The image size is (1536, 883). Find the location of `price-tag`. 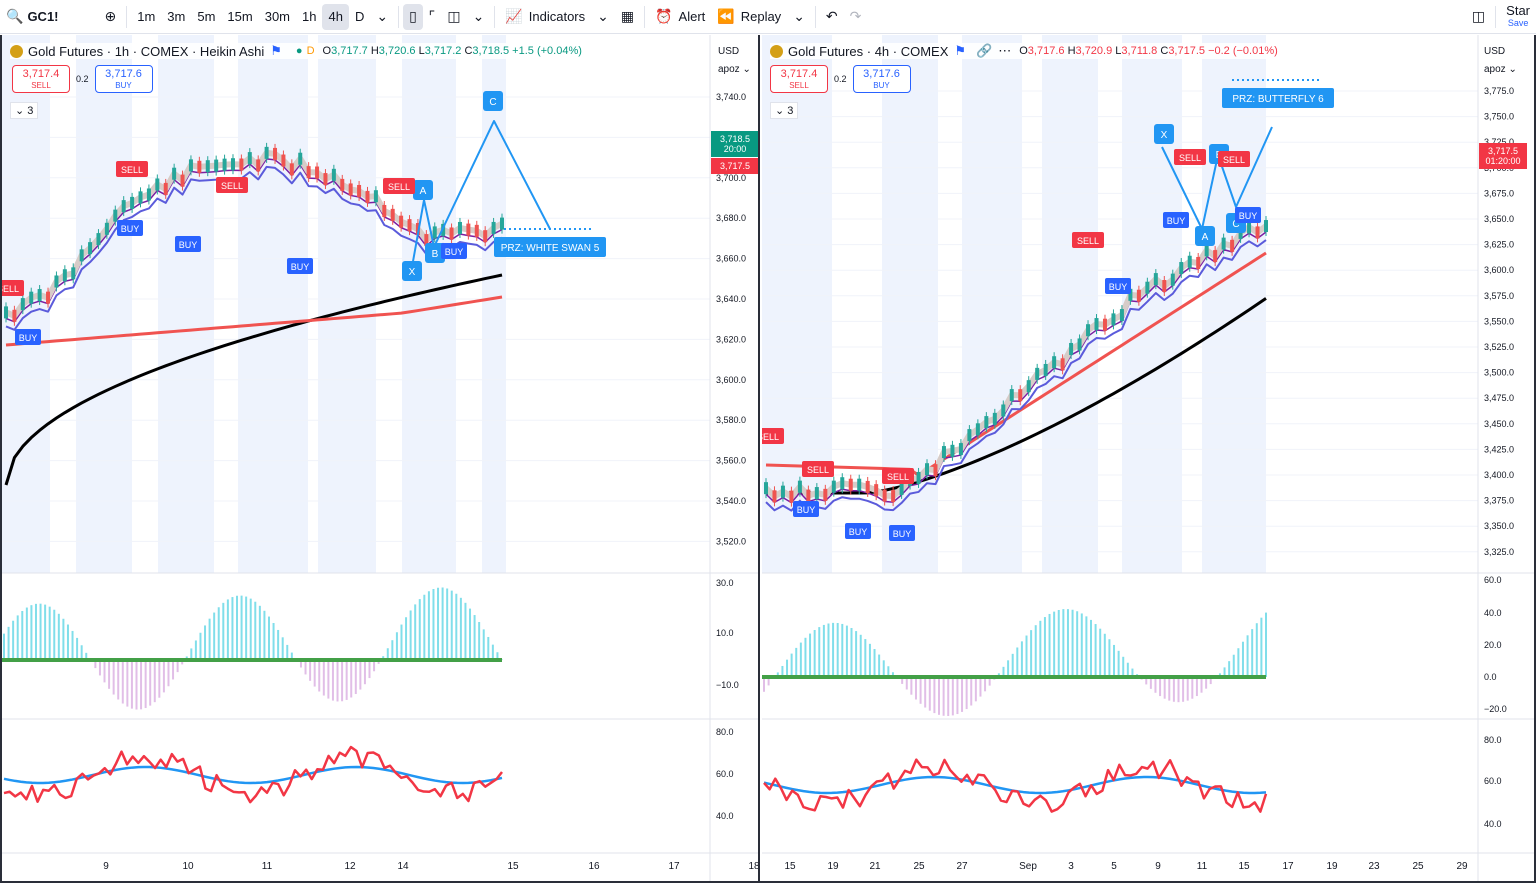

price-tag is located at coordinates (734, 144).